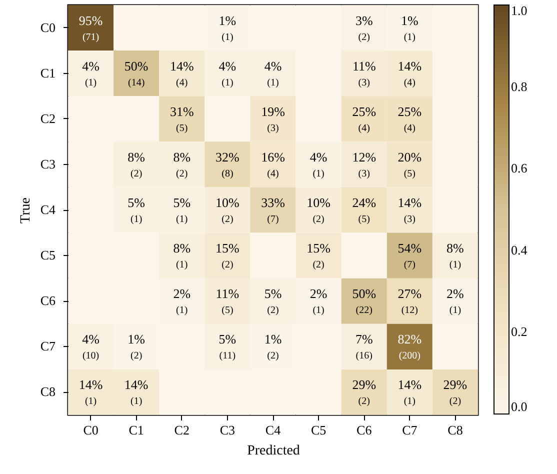  What do you see at coordinates (364, 73) in the screenshot?
I see `text: 11% (3)` at bounding box center [364, 73].